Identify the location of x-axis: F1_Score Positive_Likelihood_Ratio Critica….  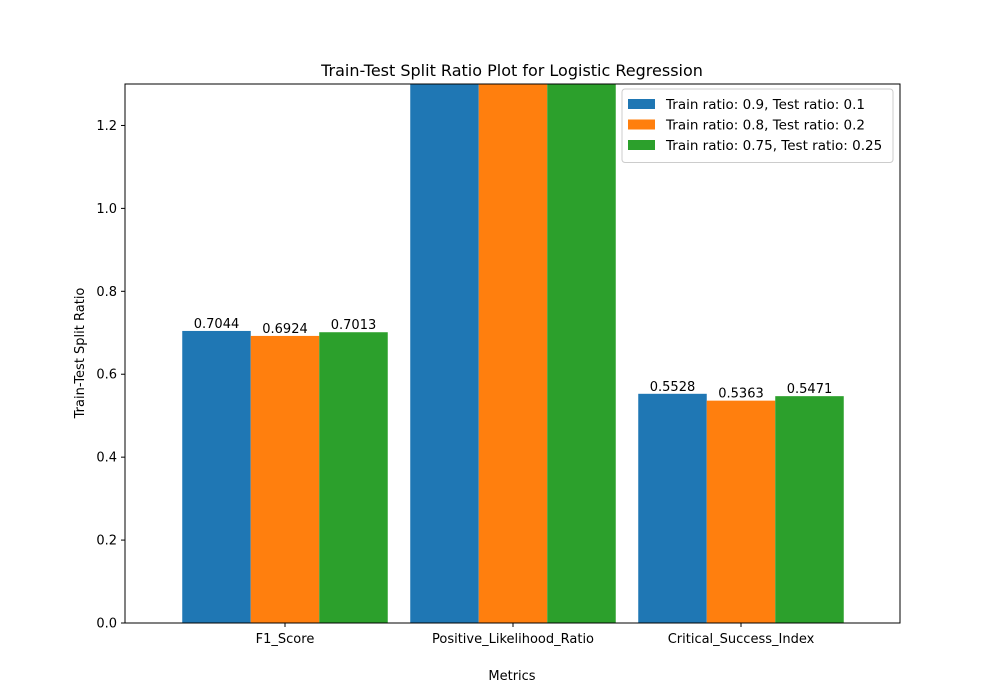
(535, 635).